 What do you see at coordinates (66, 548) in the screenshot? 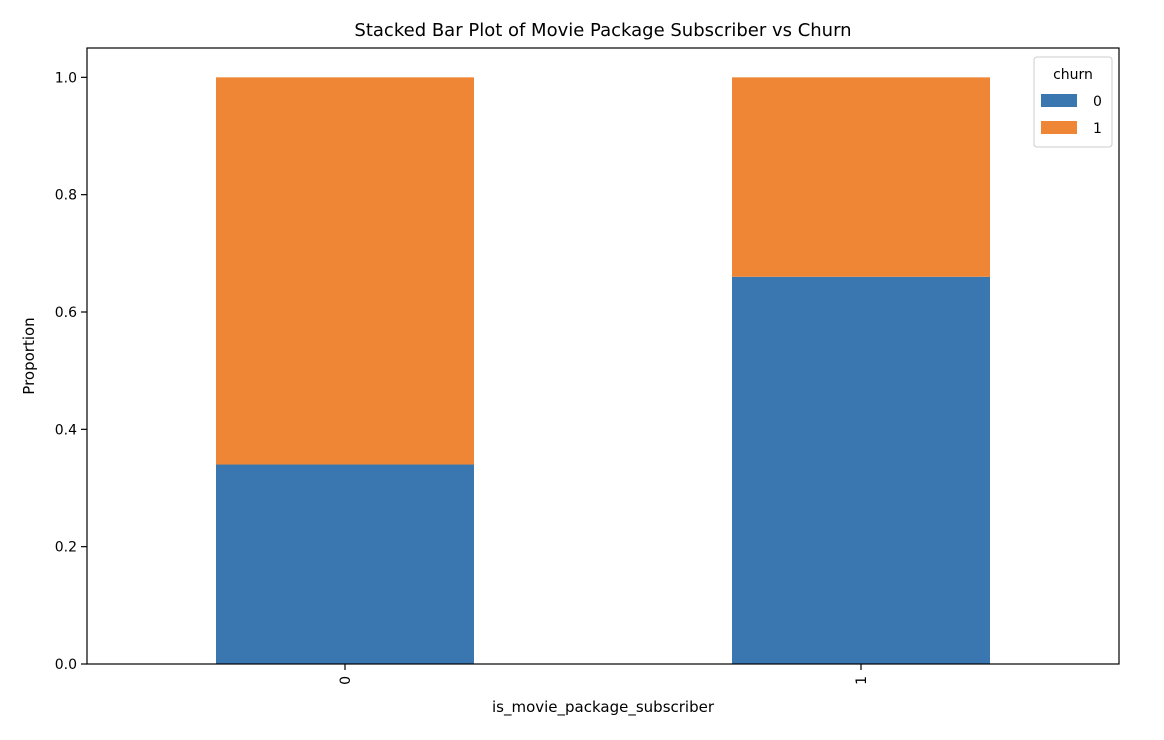
I see `y-tick-label: 0.2` at bounding box center [66, 548].